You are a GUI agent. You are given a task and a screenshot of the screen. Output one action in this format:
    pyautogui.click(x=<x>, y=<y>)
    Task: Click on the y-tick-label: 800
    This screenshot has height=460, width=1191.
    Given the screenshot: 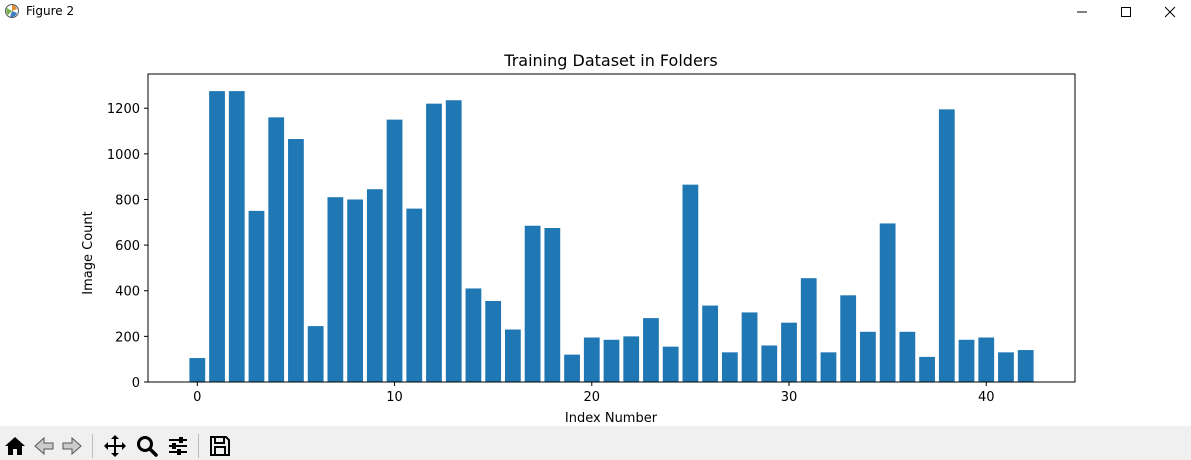 What is the action you would take?
    pyautogui.click(x=127, y=200)
    